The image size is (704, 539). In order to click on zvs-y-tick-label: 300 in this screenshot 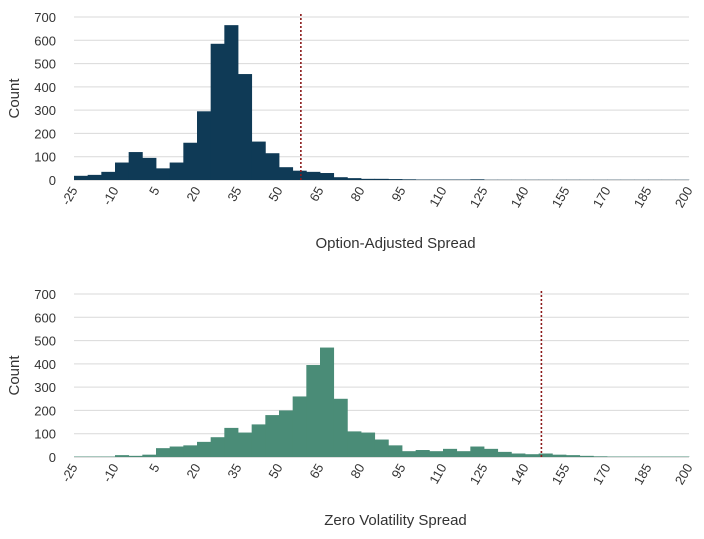, I will do `click(45, 387)`.